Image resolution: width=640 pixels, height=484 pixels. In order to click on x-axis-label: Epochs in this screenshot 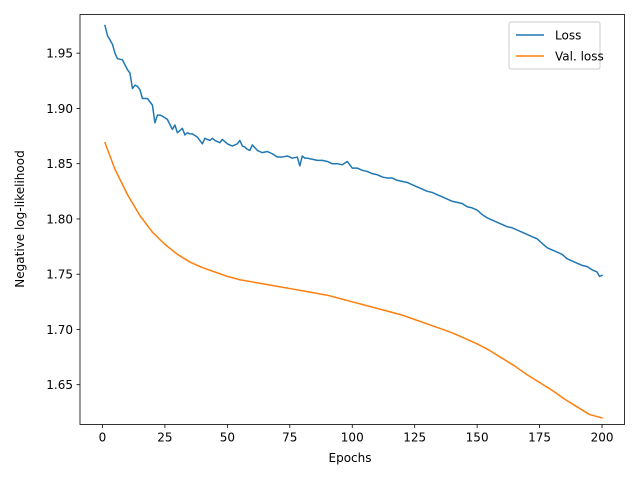, I will do `click(350, 458)`.